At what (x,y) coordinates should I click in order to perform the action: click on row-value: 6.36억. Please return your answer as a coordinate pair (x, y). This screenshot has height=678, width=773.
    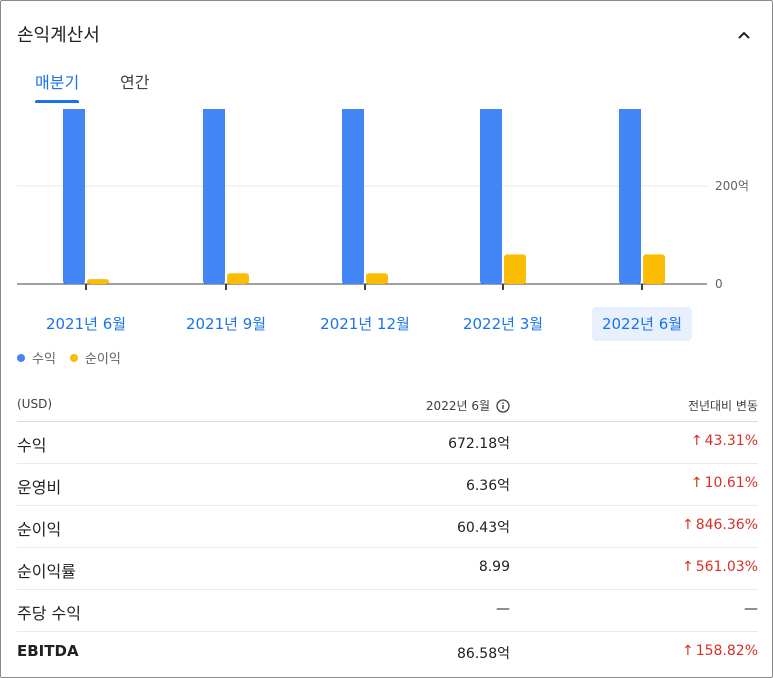
    Looking at the image, I should click on (488, 485).